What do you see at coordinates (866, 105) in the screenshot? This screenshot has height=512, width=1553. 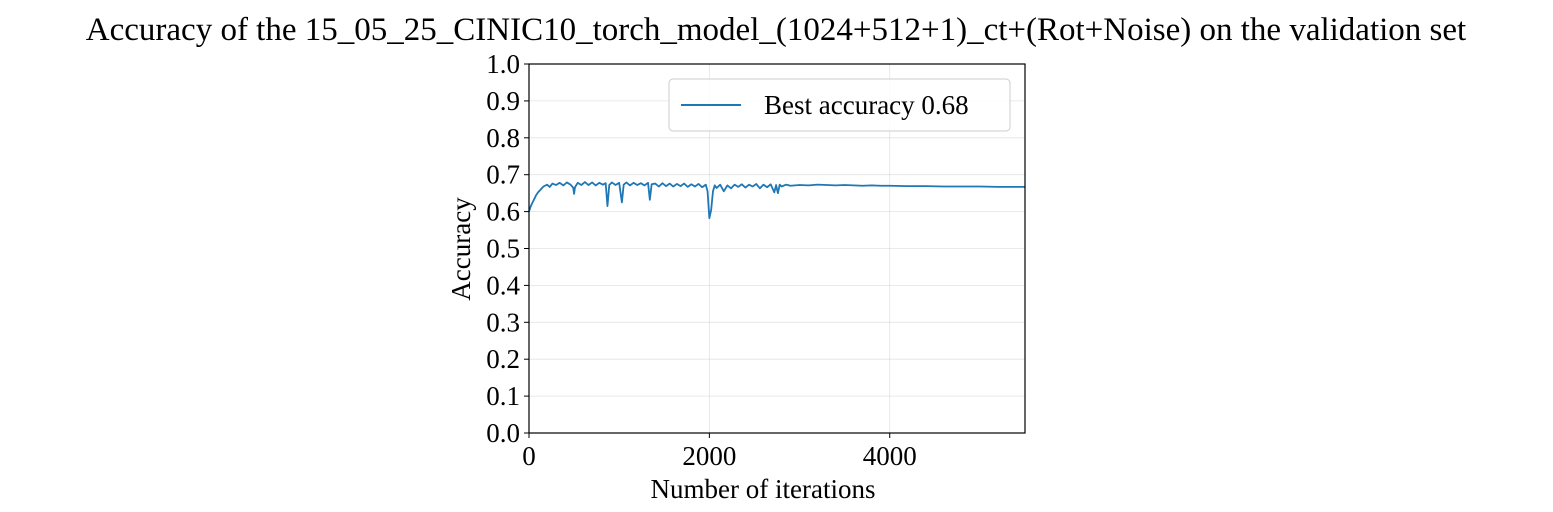 I see `legend-label: Best accuracy 0.68` at bounding box center [866, 105].